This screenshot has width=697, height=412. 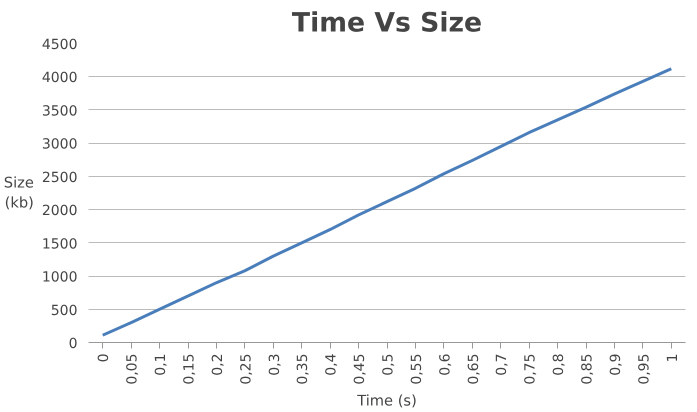 What do you see at coordinates (218, 365) in the screenshot?
I see `x-tick-label: 0,2` at bounding box center [218, 365].